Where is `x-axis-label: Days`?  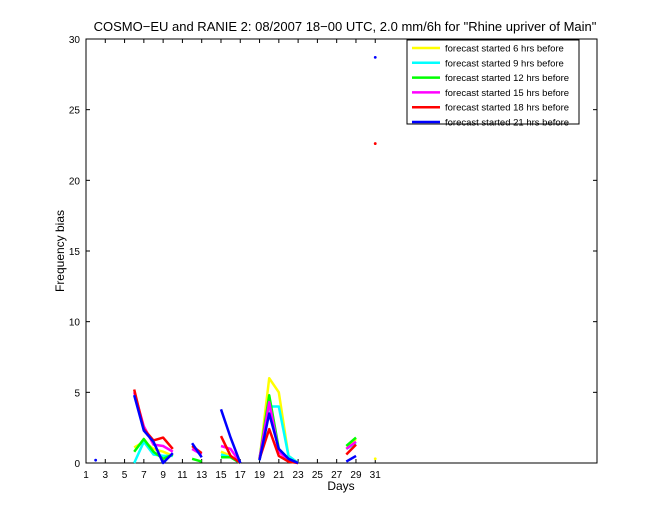
x-axis-label: Days is located at coordinates (340, 486).